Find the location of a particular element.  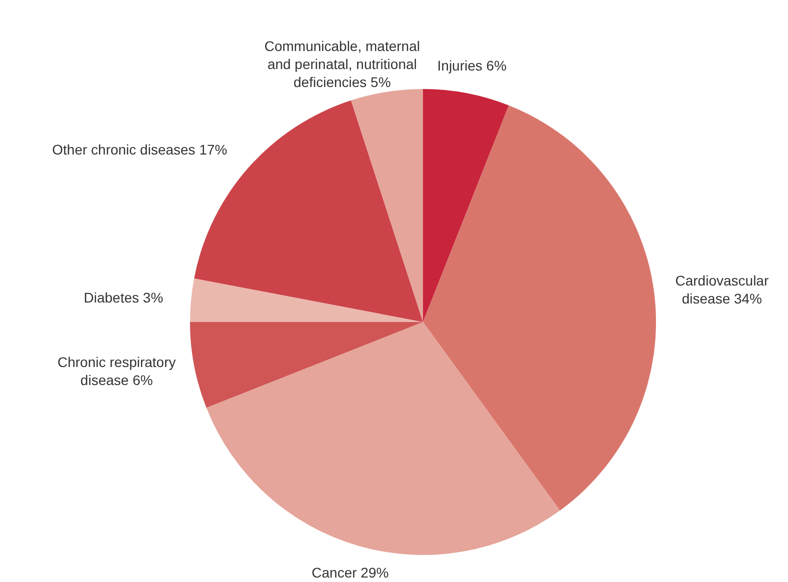

slice-label: Chronic respiratory disease 6% is located at coordinates (116, 371).